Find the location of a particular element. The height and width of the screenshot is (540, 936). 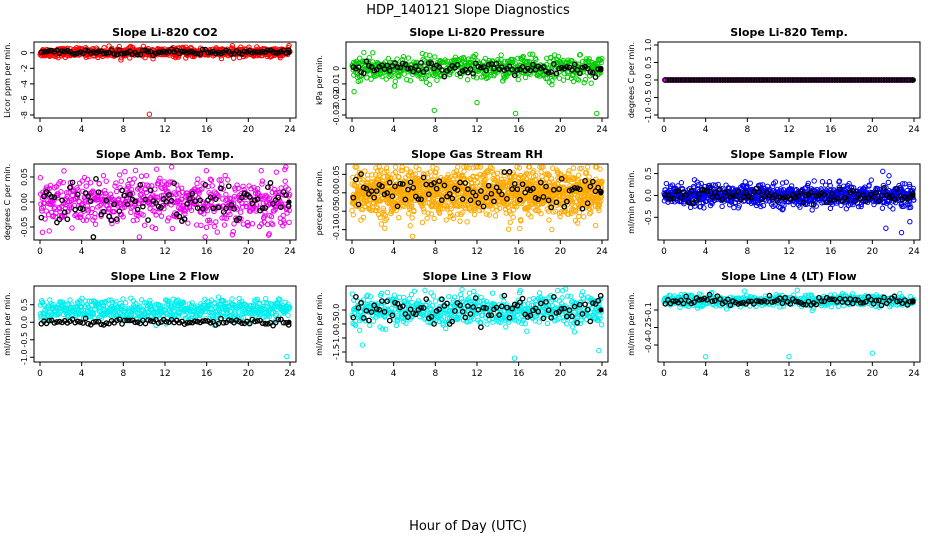

y-tick-label: 1.0 is located at coordinates (648, 45).